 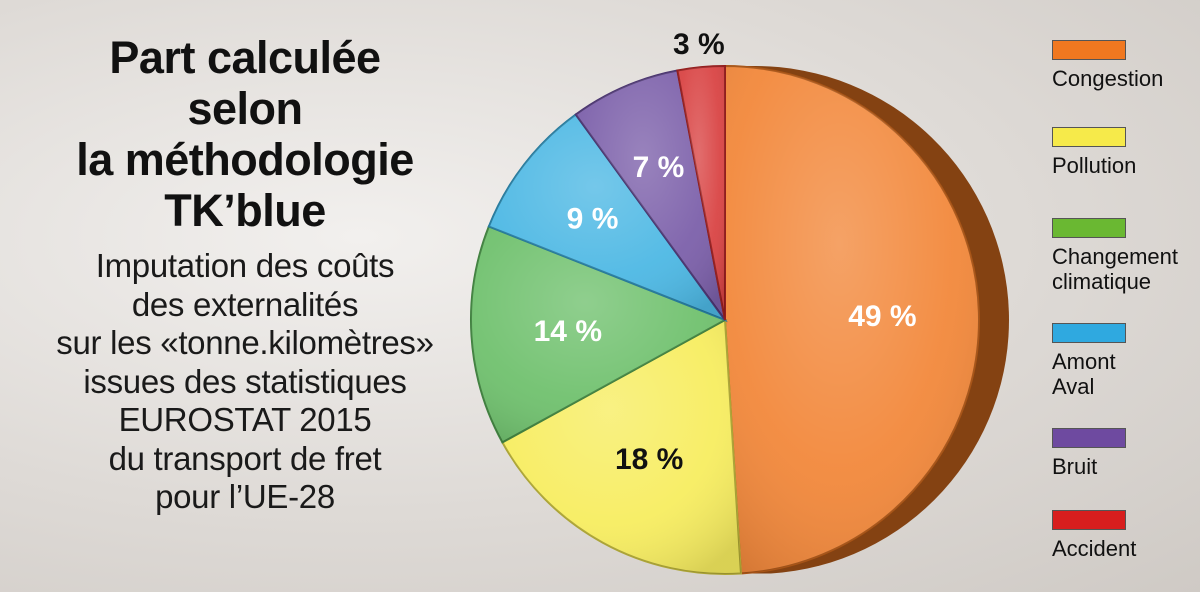 I want to click on chart-title: Part calculée selon la méthodologie TK’blue, so click(x=245, y=134).